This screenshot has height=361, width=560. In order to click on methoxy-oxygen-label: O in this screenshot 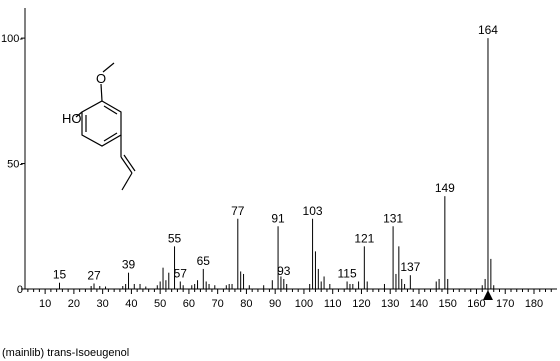, I will do `click(101, 78)`.